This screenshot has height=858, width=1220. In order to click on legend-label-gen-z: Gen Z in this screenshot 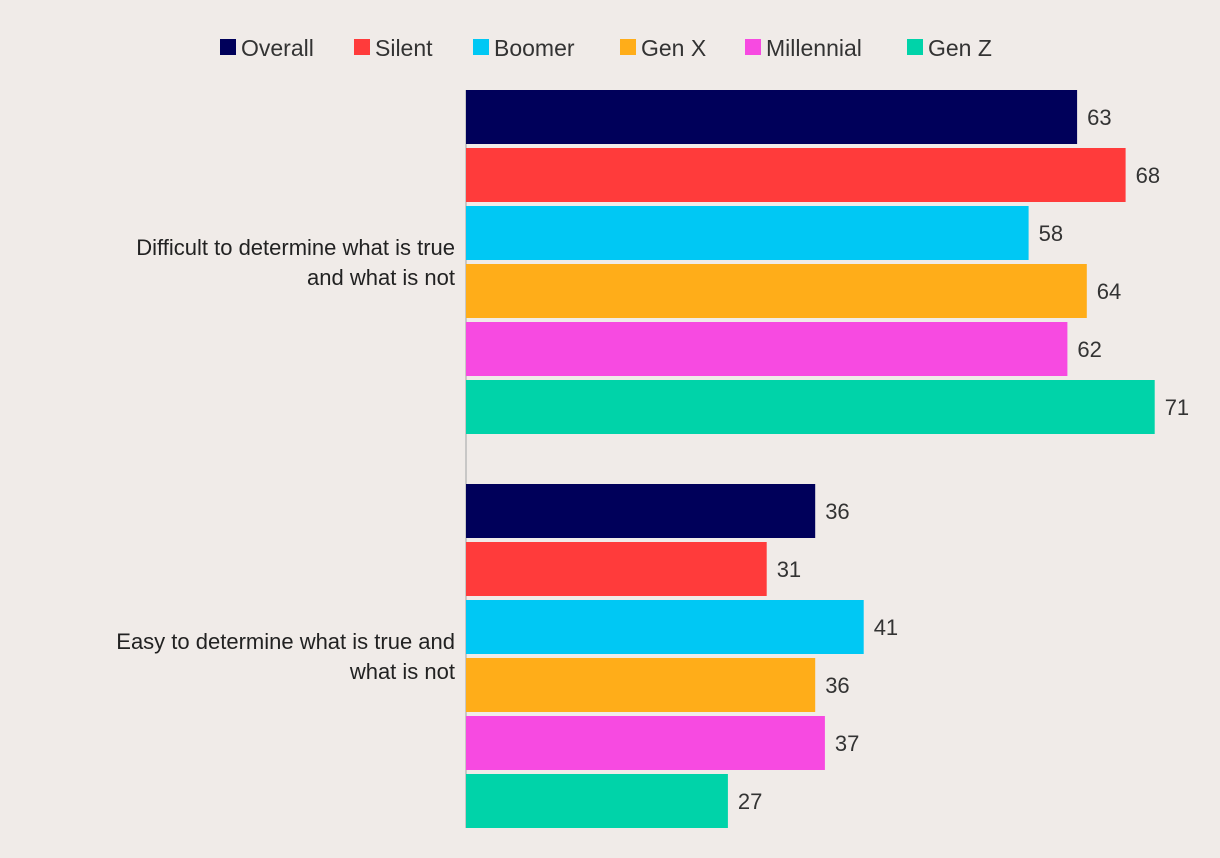, I will do `click(960, 48)`.